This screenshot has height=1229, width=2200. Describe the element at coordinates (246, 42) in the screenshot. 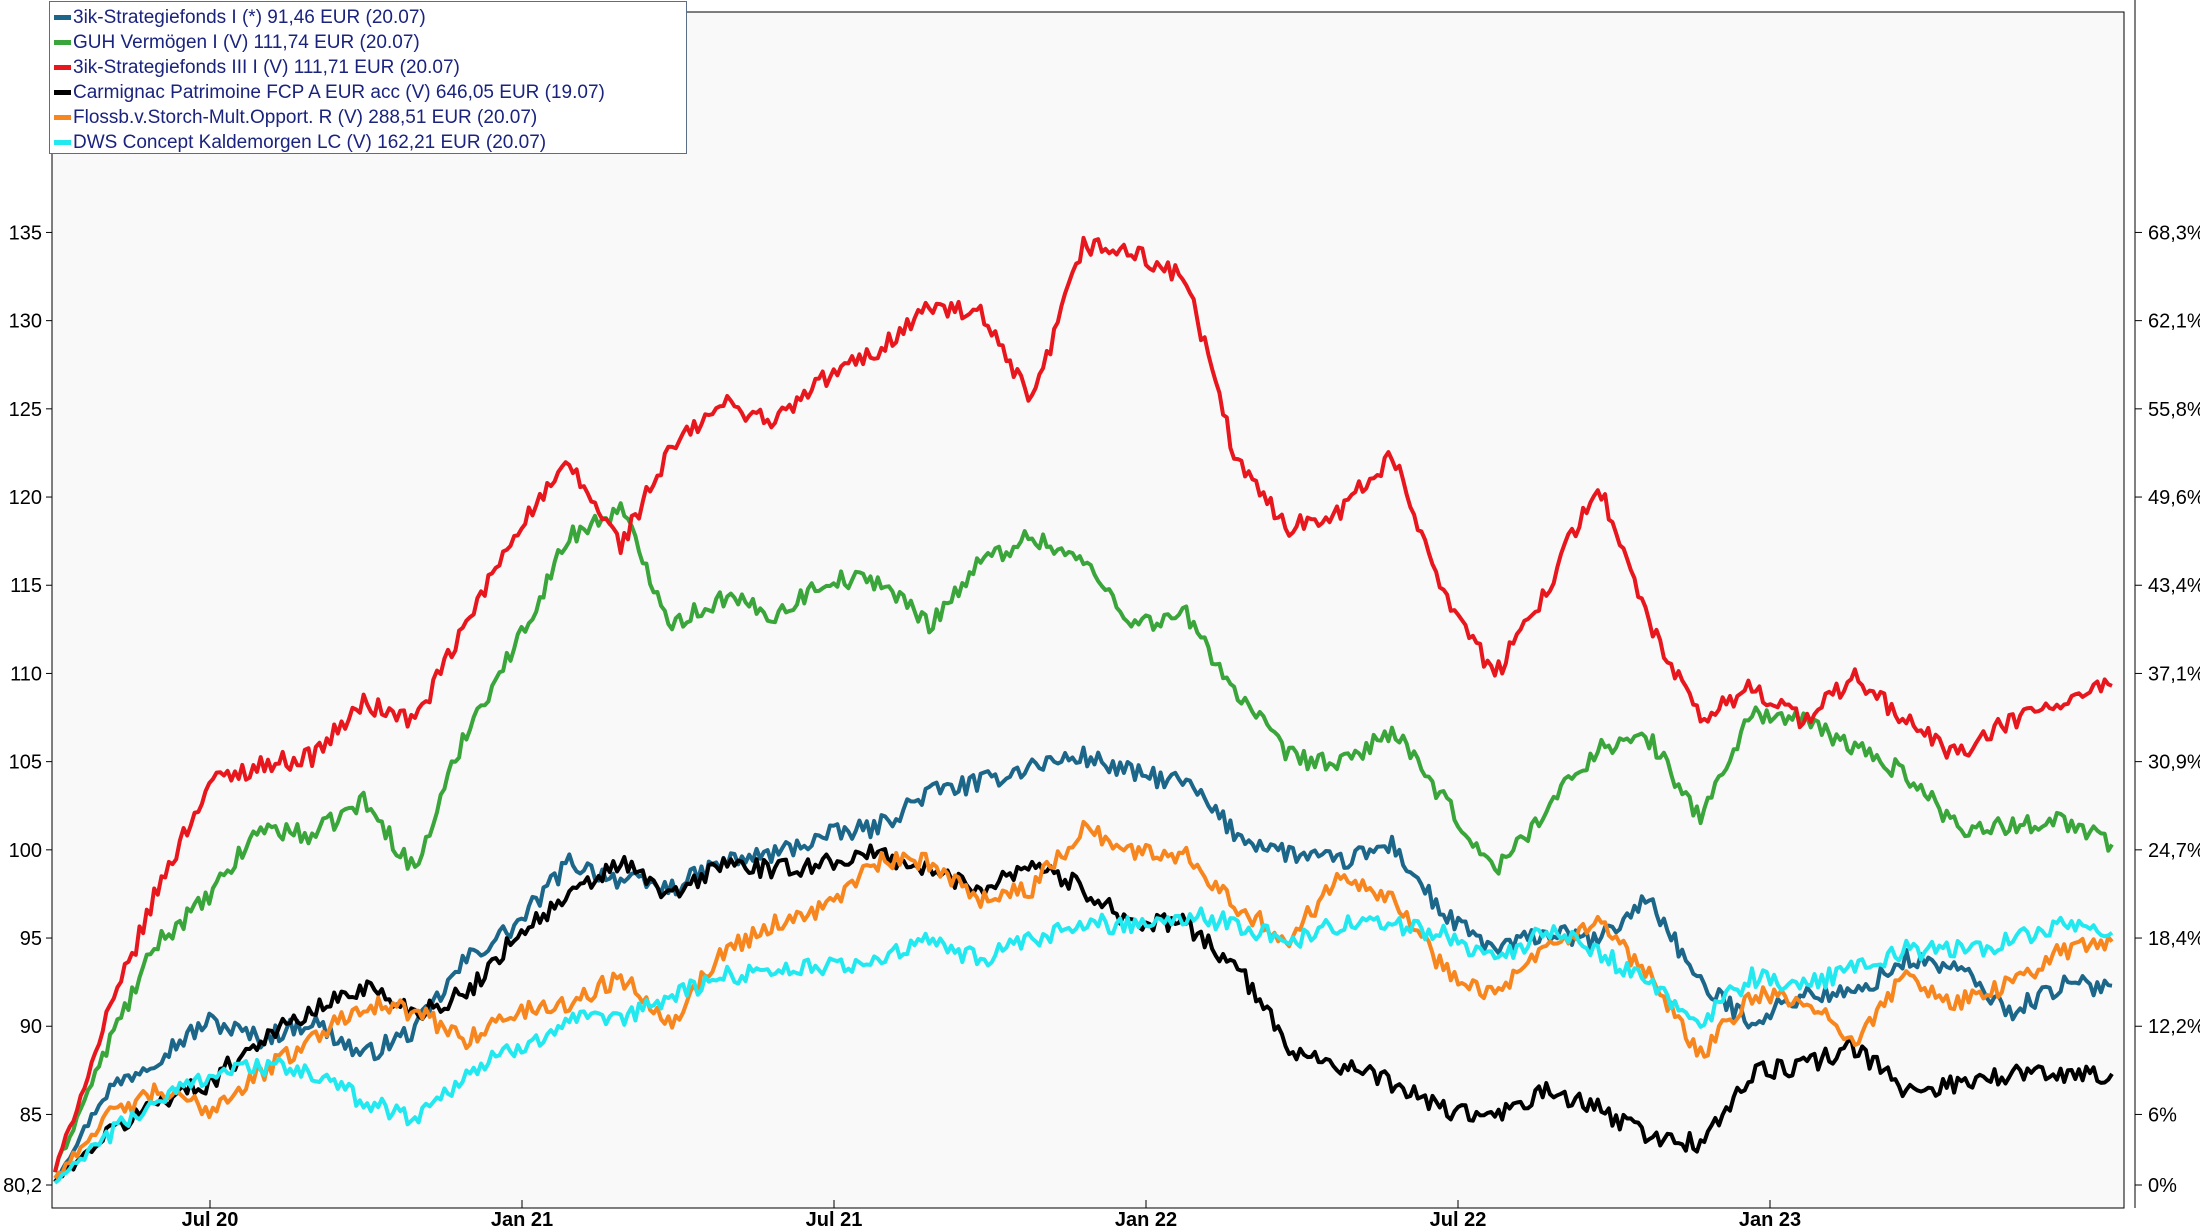

I see `legend-label: GUH Vermögen I (V) 111,74 EUR (20.07)` at that location.